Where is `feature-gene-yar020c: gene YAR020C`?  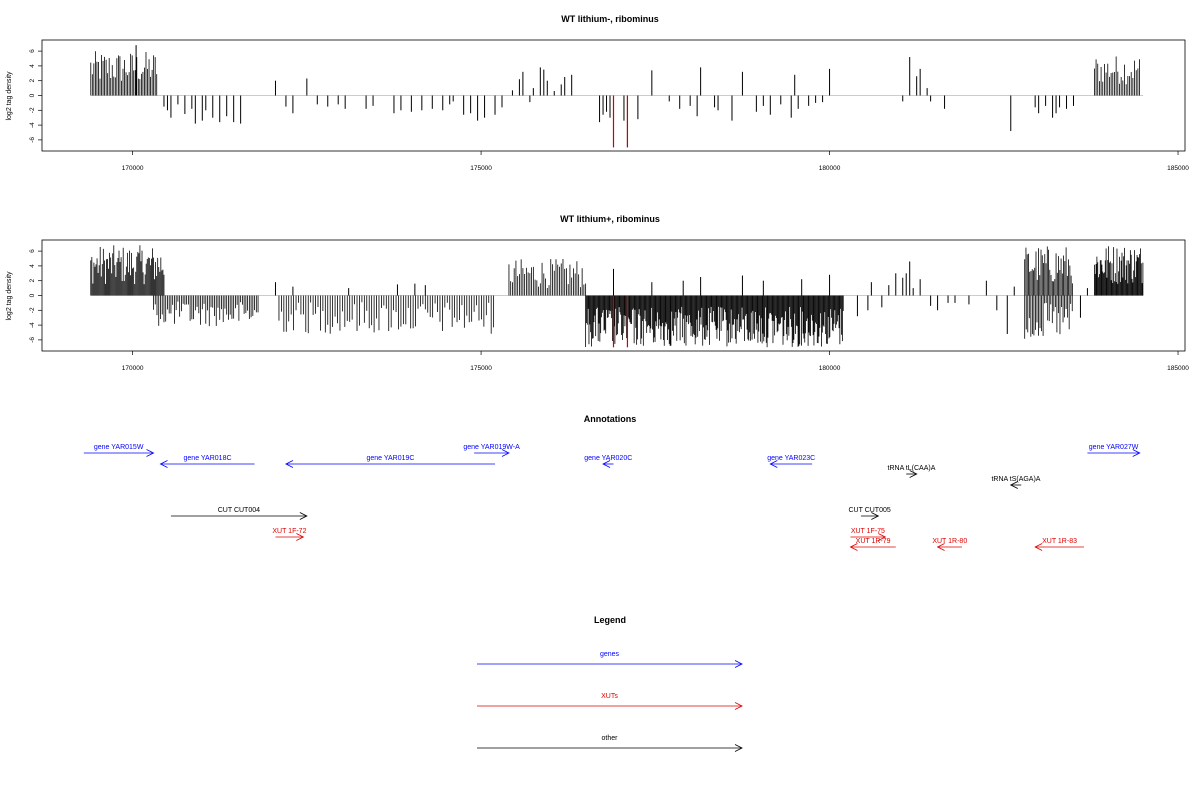
feature-gene-yar020c: gene YAR020C is located at coordinates (608, 461).